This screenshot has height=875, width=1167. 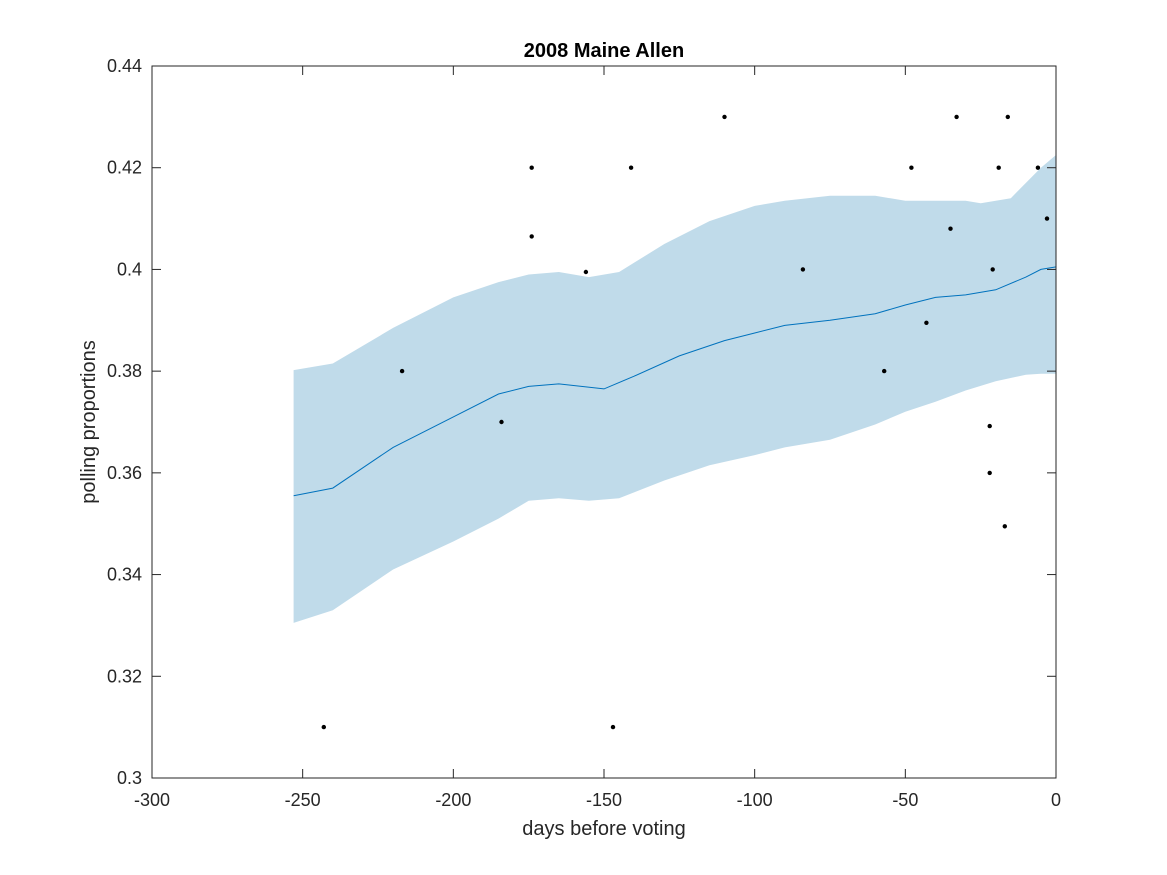 What do you see at coordinates (303, 800) in the screenshot?
I see `x-tick-label: -250` at bounding box center [303, 800].